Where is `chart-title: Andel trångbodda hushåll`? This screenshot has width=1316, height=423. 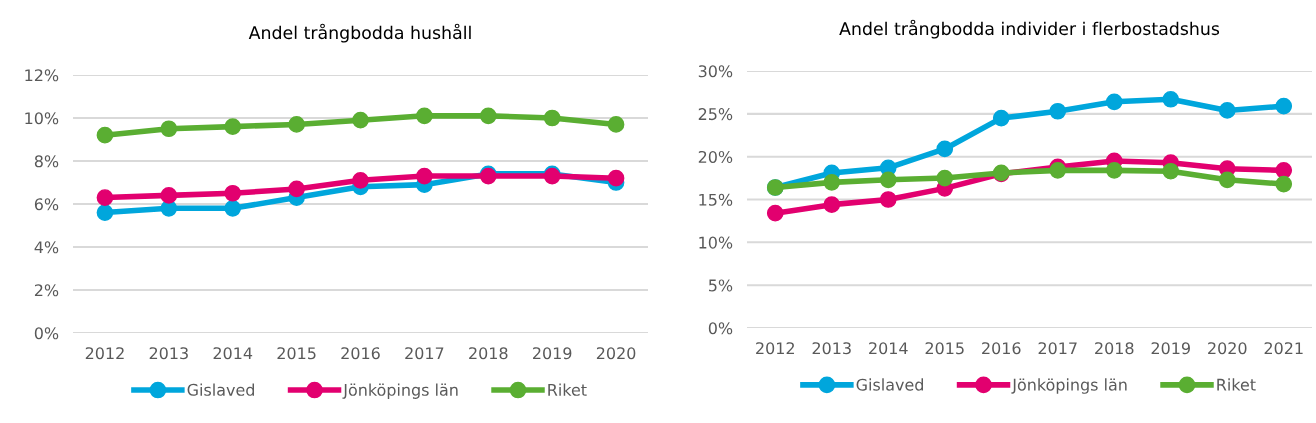
chart-title: Andel trångbodda hushåll is located at coordinates (359, 33).